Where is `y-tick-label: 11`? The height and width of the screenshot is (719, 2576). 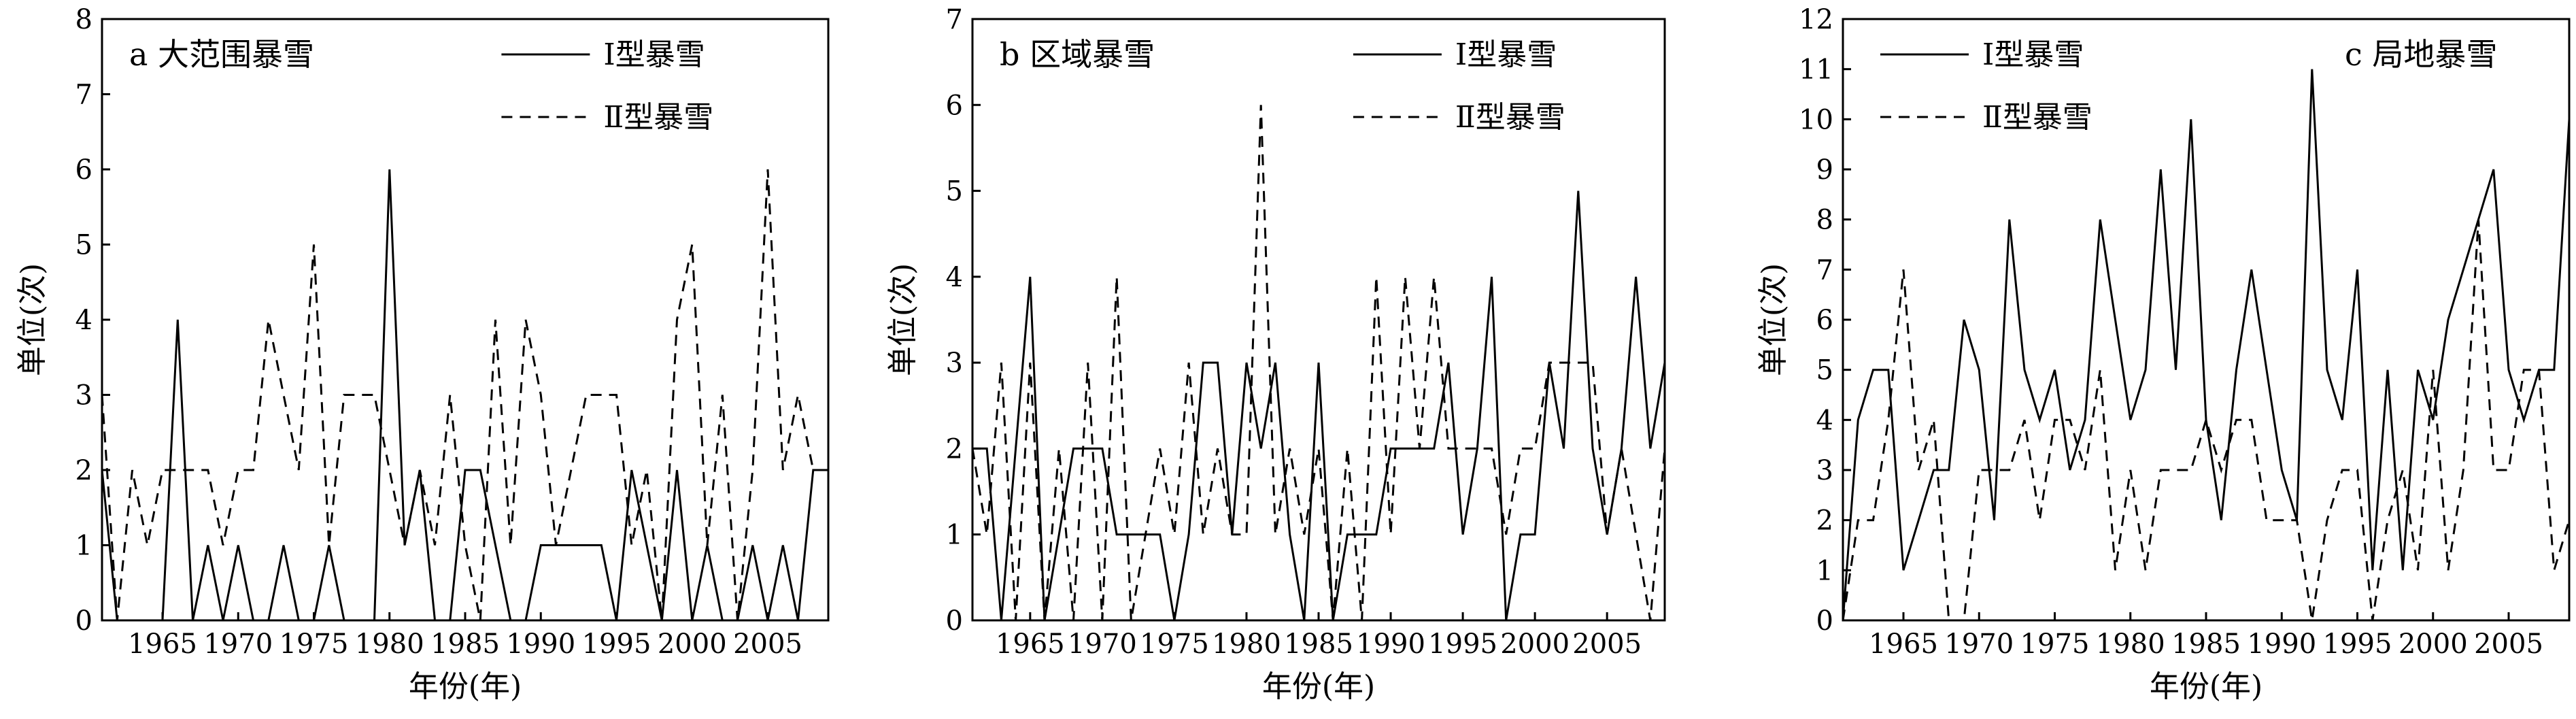 y-tick-label: 11 is located at coordinates (1816, 70).